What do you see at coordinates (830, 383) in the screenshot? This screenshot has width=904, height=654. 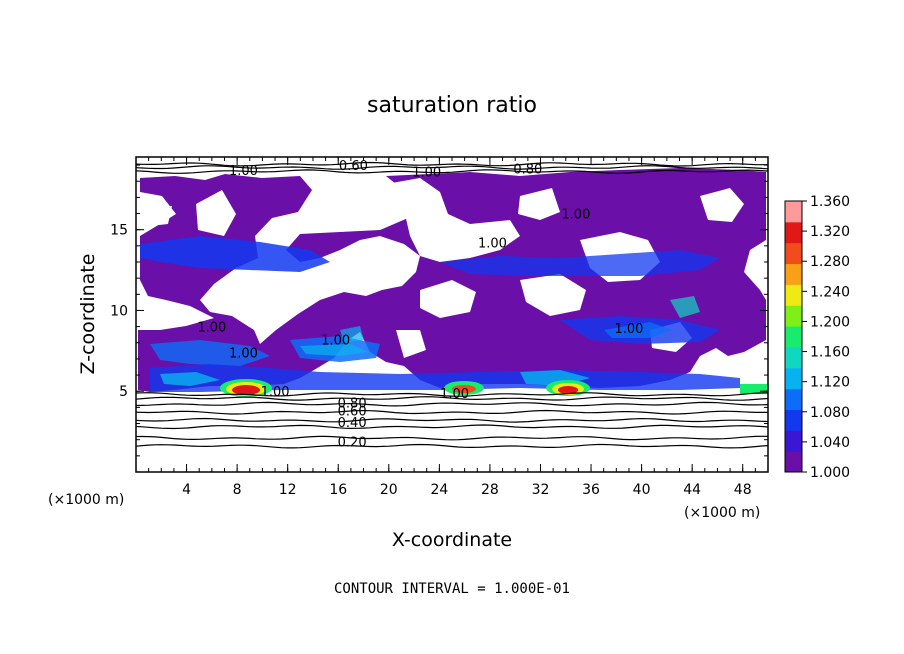 I see `colorbar-tick-label: 1.120` at bounding box center [830, 383].